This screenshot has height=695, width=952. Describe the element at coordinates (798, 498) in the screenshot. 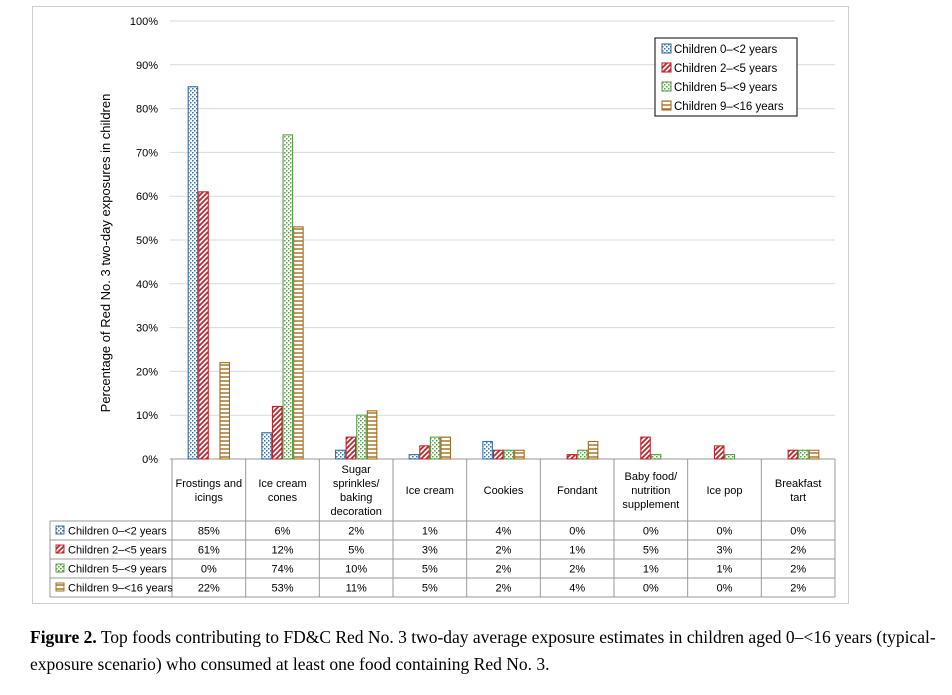

I see `category-label: tart` at that location.